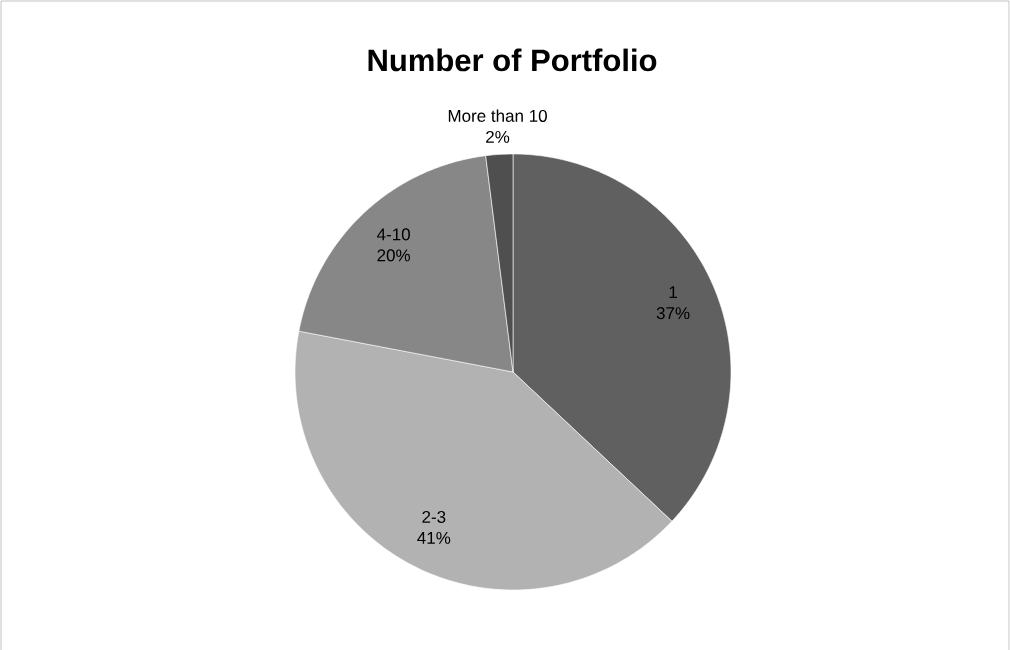 The width and height of the screenshot is (1010, 650). I want to click on data-label: 37%, so click(673, 312).